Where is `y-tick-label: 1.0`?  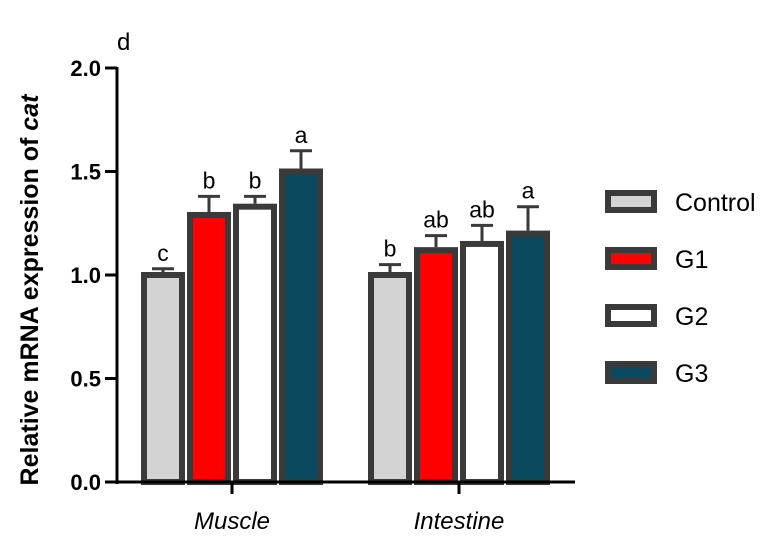
y-tick-label: 1.0 is located at coordinates (85, 275).